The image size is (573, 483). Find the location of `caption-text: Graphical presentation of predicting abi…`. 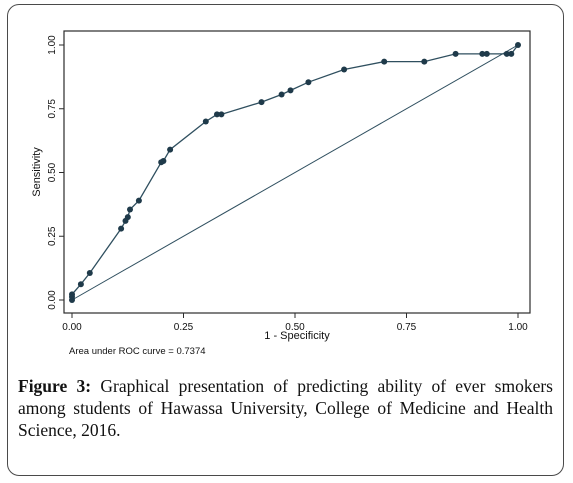

caption-text: Graphical presentation of predicting abi… is located at coordinates (285, 408).